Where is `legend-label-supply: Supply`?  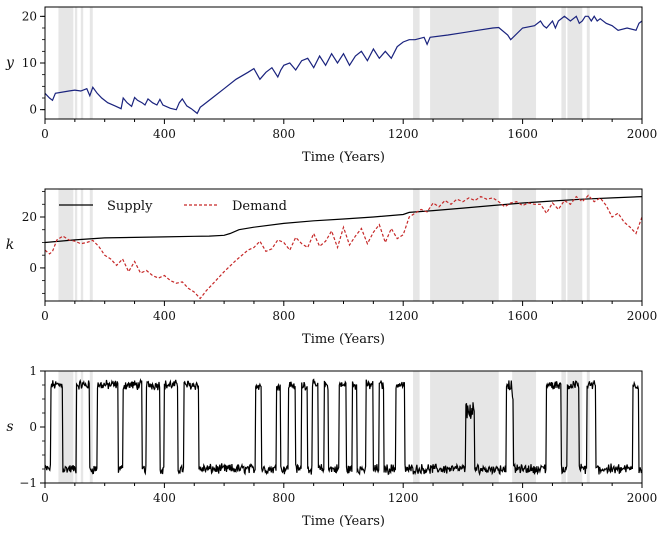
legend-label-supply: Supply is located at coordinates (130, 206).